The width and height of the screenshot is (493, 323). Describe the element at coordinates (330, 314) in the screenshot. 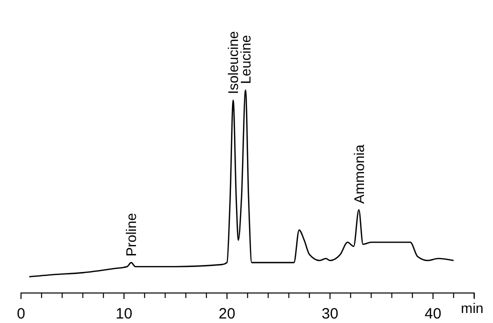

I see `x-tick-label: 30` at that location.